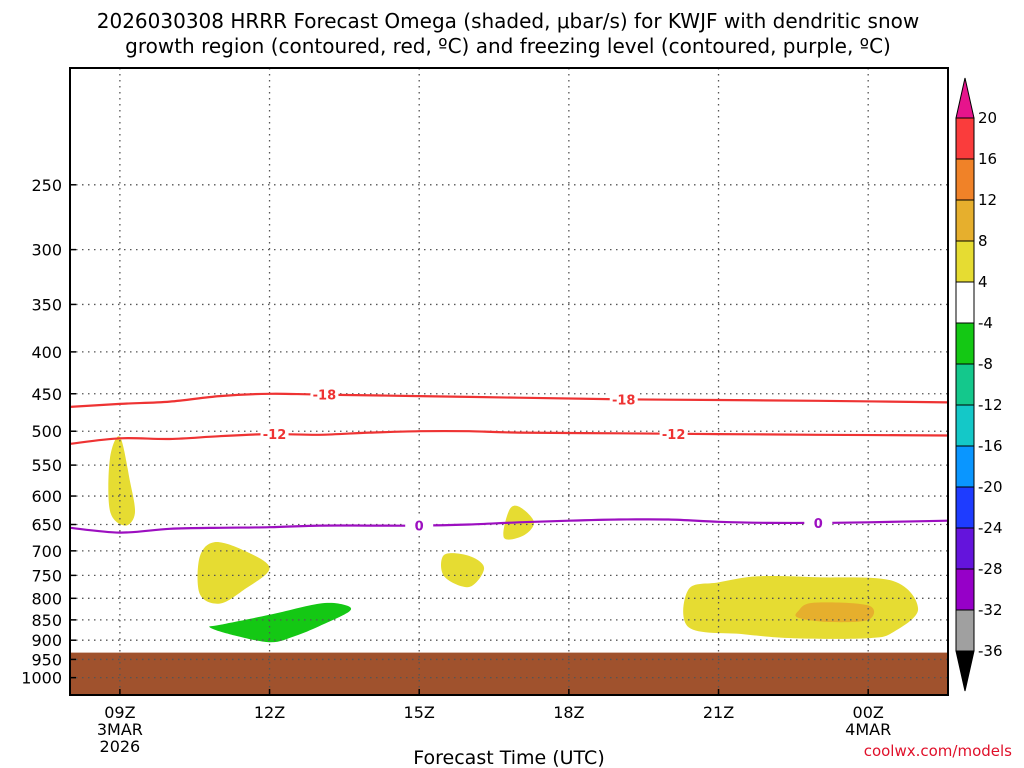 This screenshot has height=768, width=1024. I want to click on y-tick-label: 500, so click(46, 431).